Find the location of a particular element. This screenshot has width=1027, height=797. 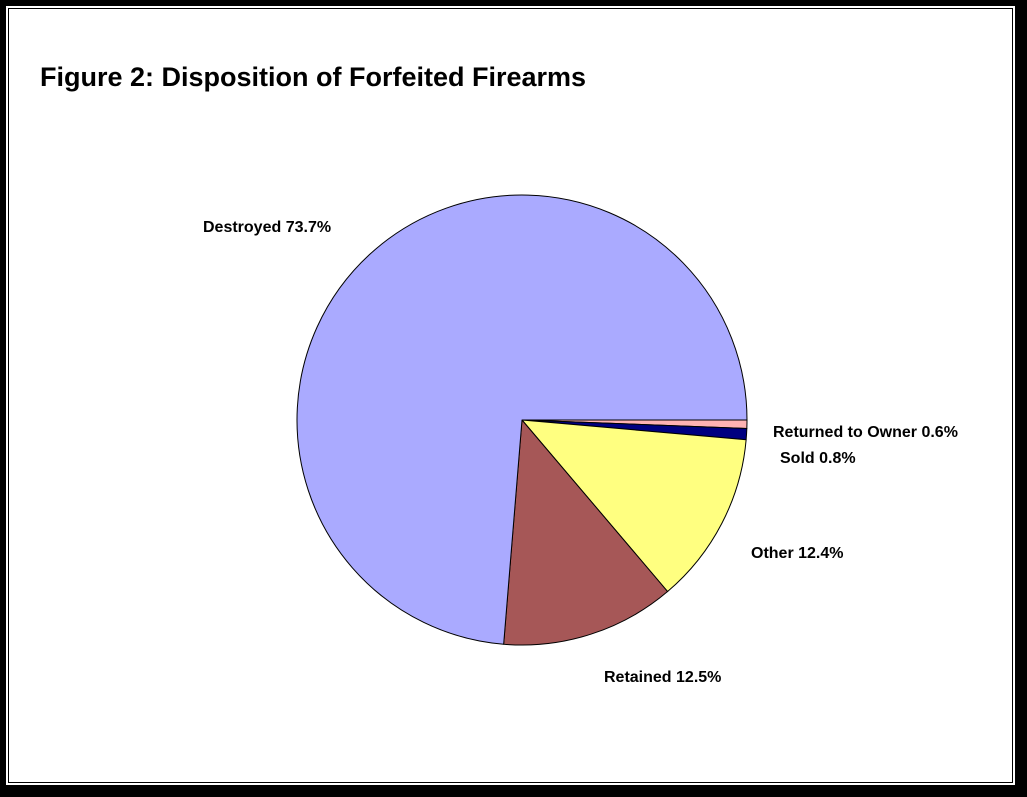

pie-slice-other is located at coordinates (634, 506).